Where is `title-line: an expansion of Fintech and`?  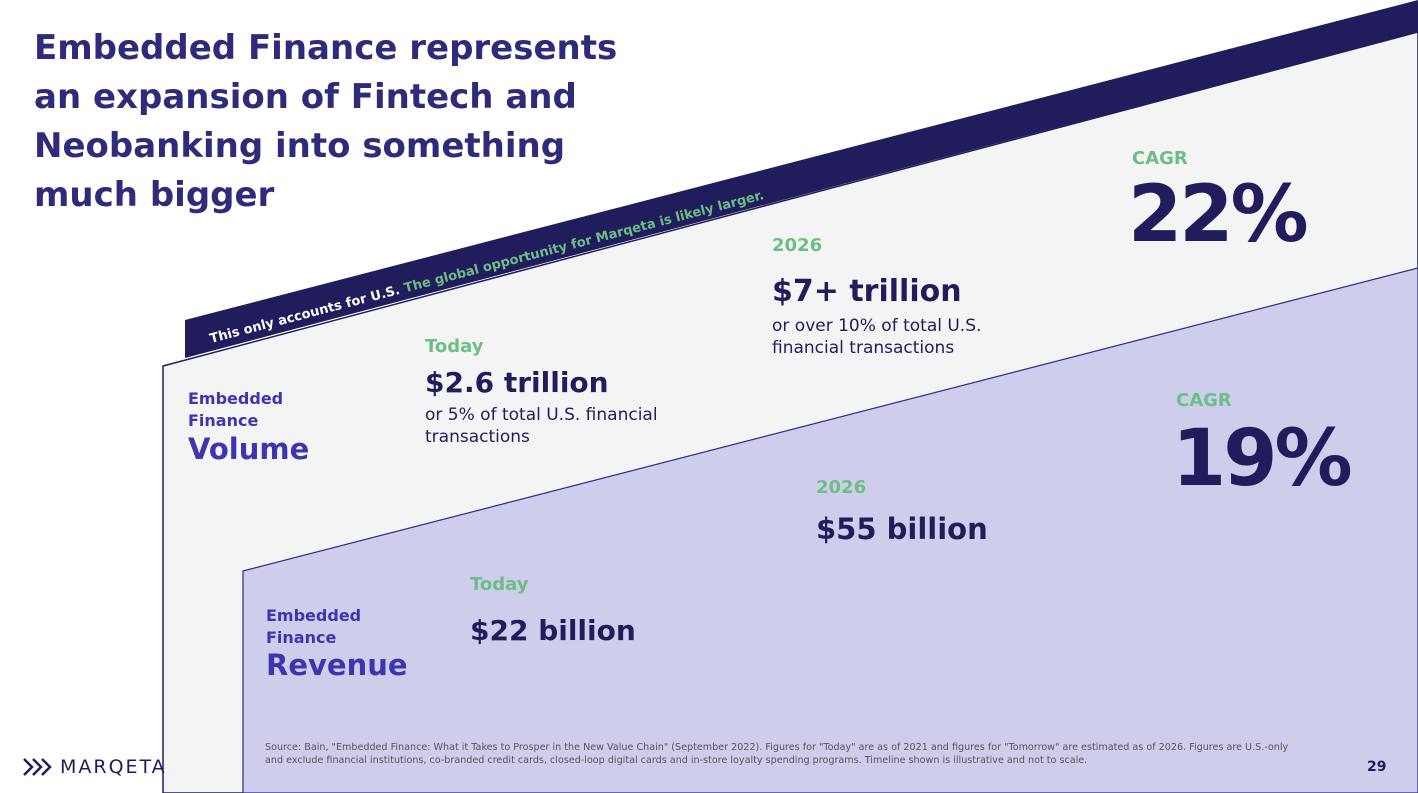
title-line: an expansion of Fintech and is located at coordinates (305, 97).